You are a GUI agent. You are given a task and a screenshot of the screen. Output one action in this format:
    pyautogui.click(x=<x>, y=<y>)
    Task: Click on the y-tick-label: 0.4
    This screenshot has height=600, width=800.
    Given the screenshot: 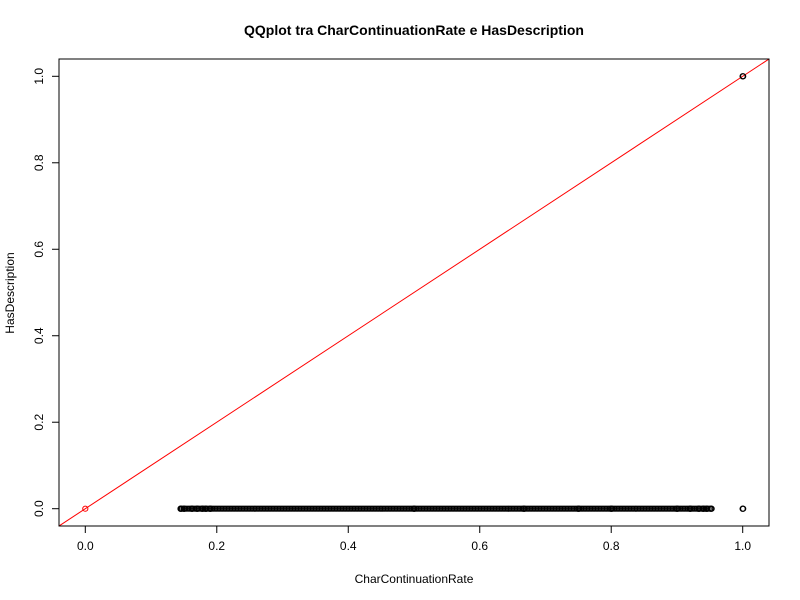 What is the action you would take?
    pyautogui.click(x=39, y=335)
    